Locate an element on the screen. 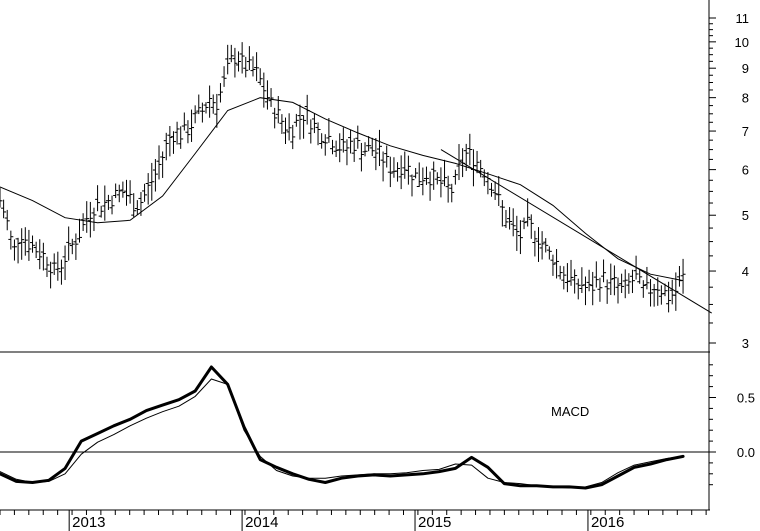 The height and width of the screenshot is (531, 760). price-tick-label: 6 is located at coordinates (745, 170).